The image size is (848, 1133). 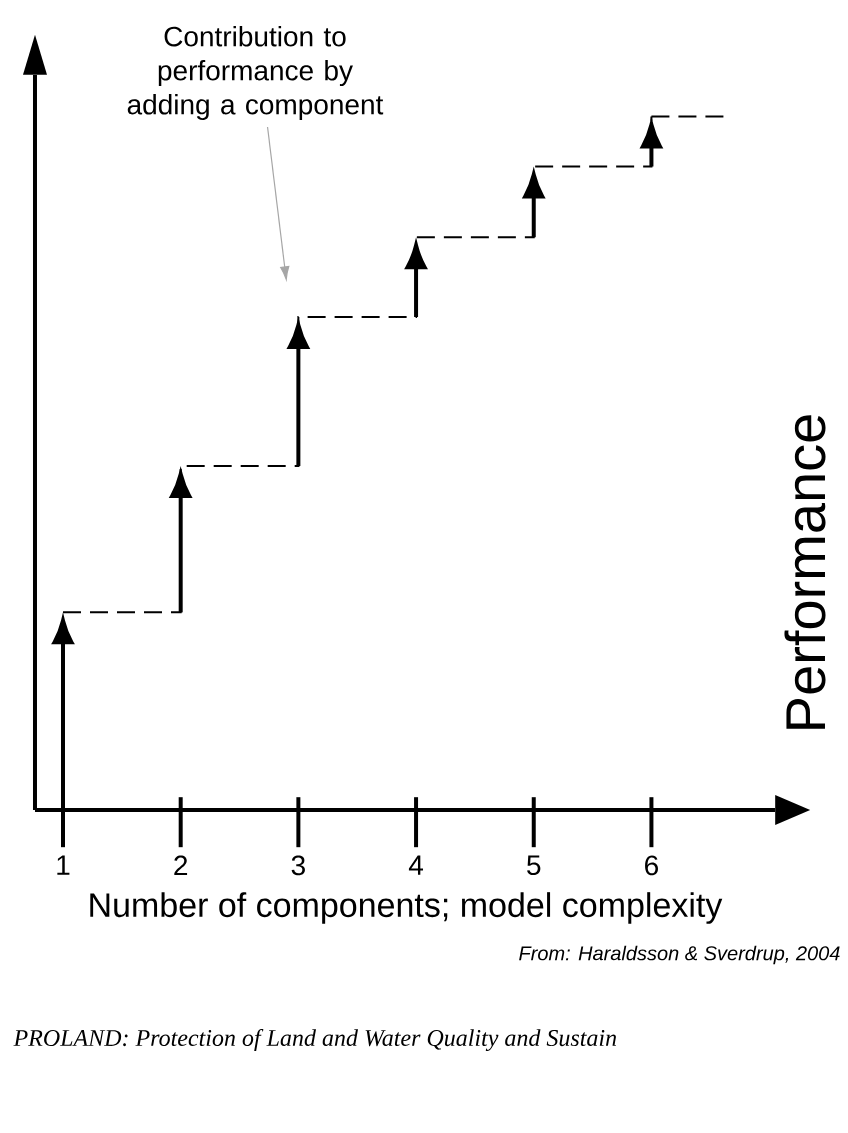 I want to click on x-tick-label: 3, so click(x=298, y=865).